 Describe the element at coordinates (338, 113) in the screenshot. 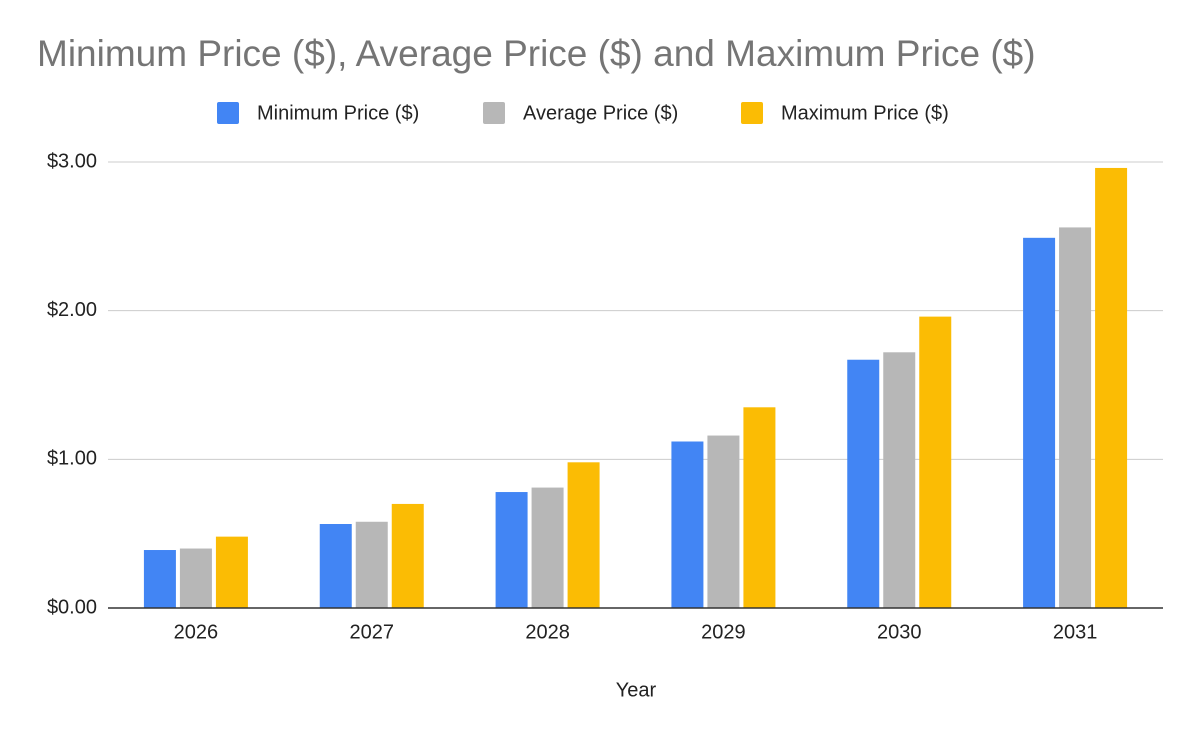

I see `legend-label: Minimum Price ($)` at that location.